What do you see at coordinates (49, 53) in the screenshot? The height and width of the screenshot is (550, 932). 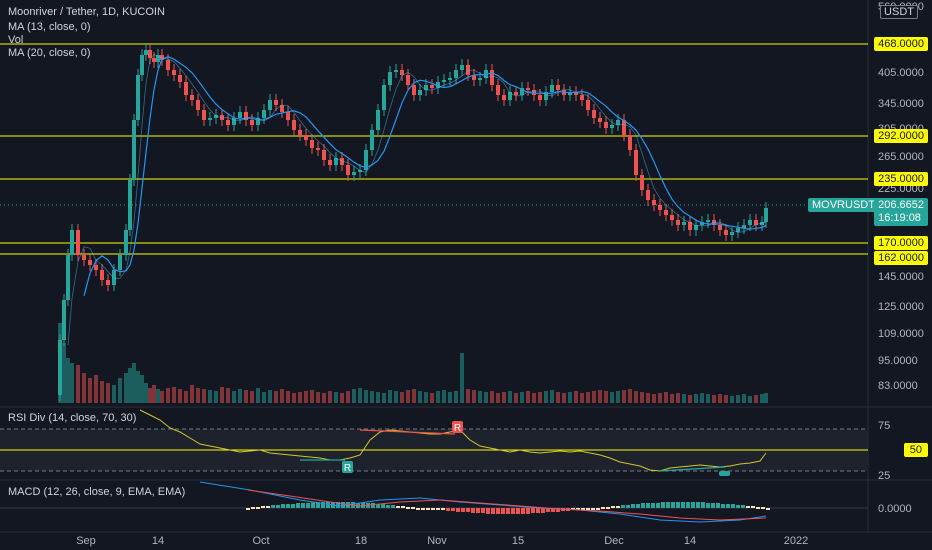 I see `ma20-legend: MA (20, close, 0)` at bounding box center [49, 53].